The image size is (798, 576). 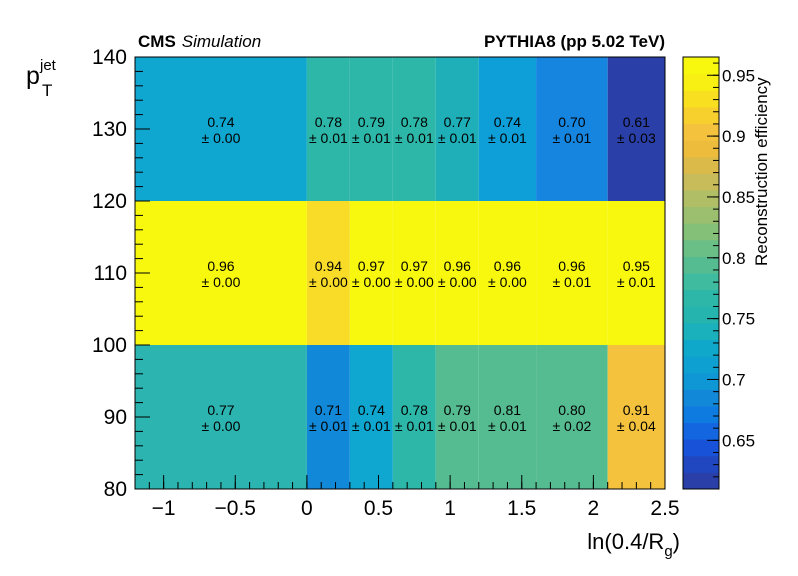 What do you see at coordinates (633, 544) in the screenshot?
I see `x-axis-title: ln(0.4/Rg)` at bounding box center [633, 544].